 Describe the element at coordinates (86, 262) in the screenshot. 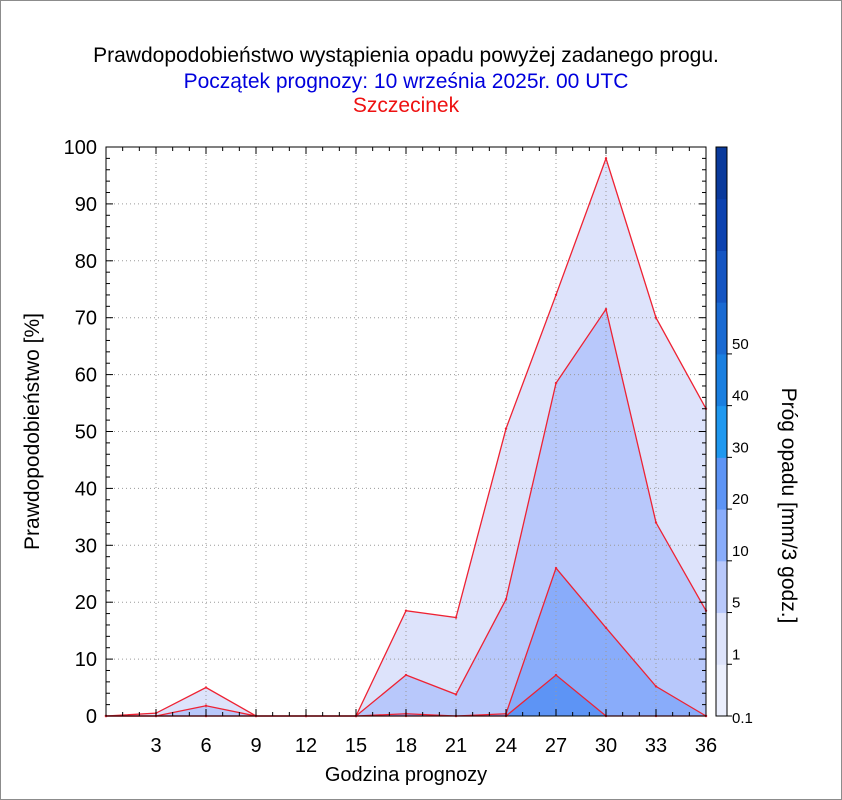

I see `y-tick-label: 80` at that location.